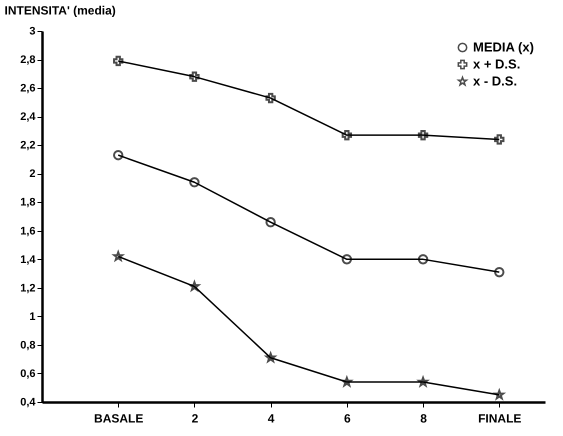  Describe the element at coordinates (28, 260) in the screenshot. I see `y-tick-label: 1,4` at that location.